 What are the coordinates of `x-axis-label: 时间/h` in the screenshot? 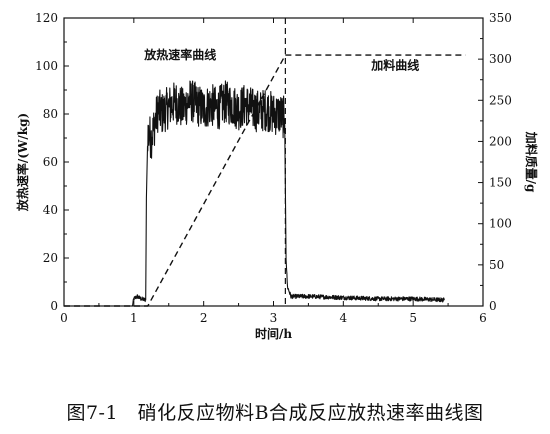 It's located at (273, 333).